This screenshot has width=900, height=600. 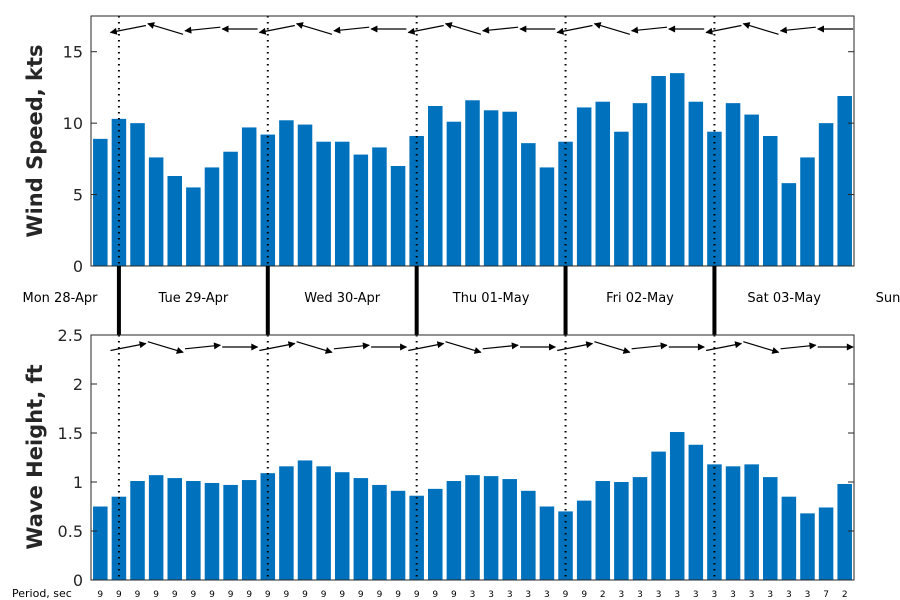 I want to click on wave-direction-arrows, so click(x=482, y=347).